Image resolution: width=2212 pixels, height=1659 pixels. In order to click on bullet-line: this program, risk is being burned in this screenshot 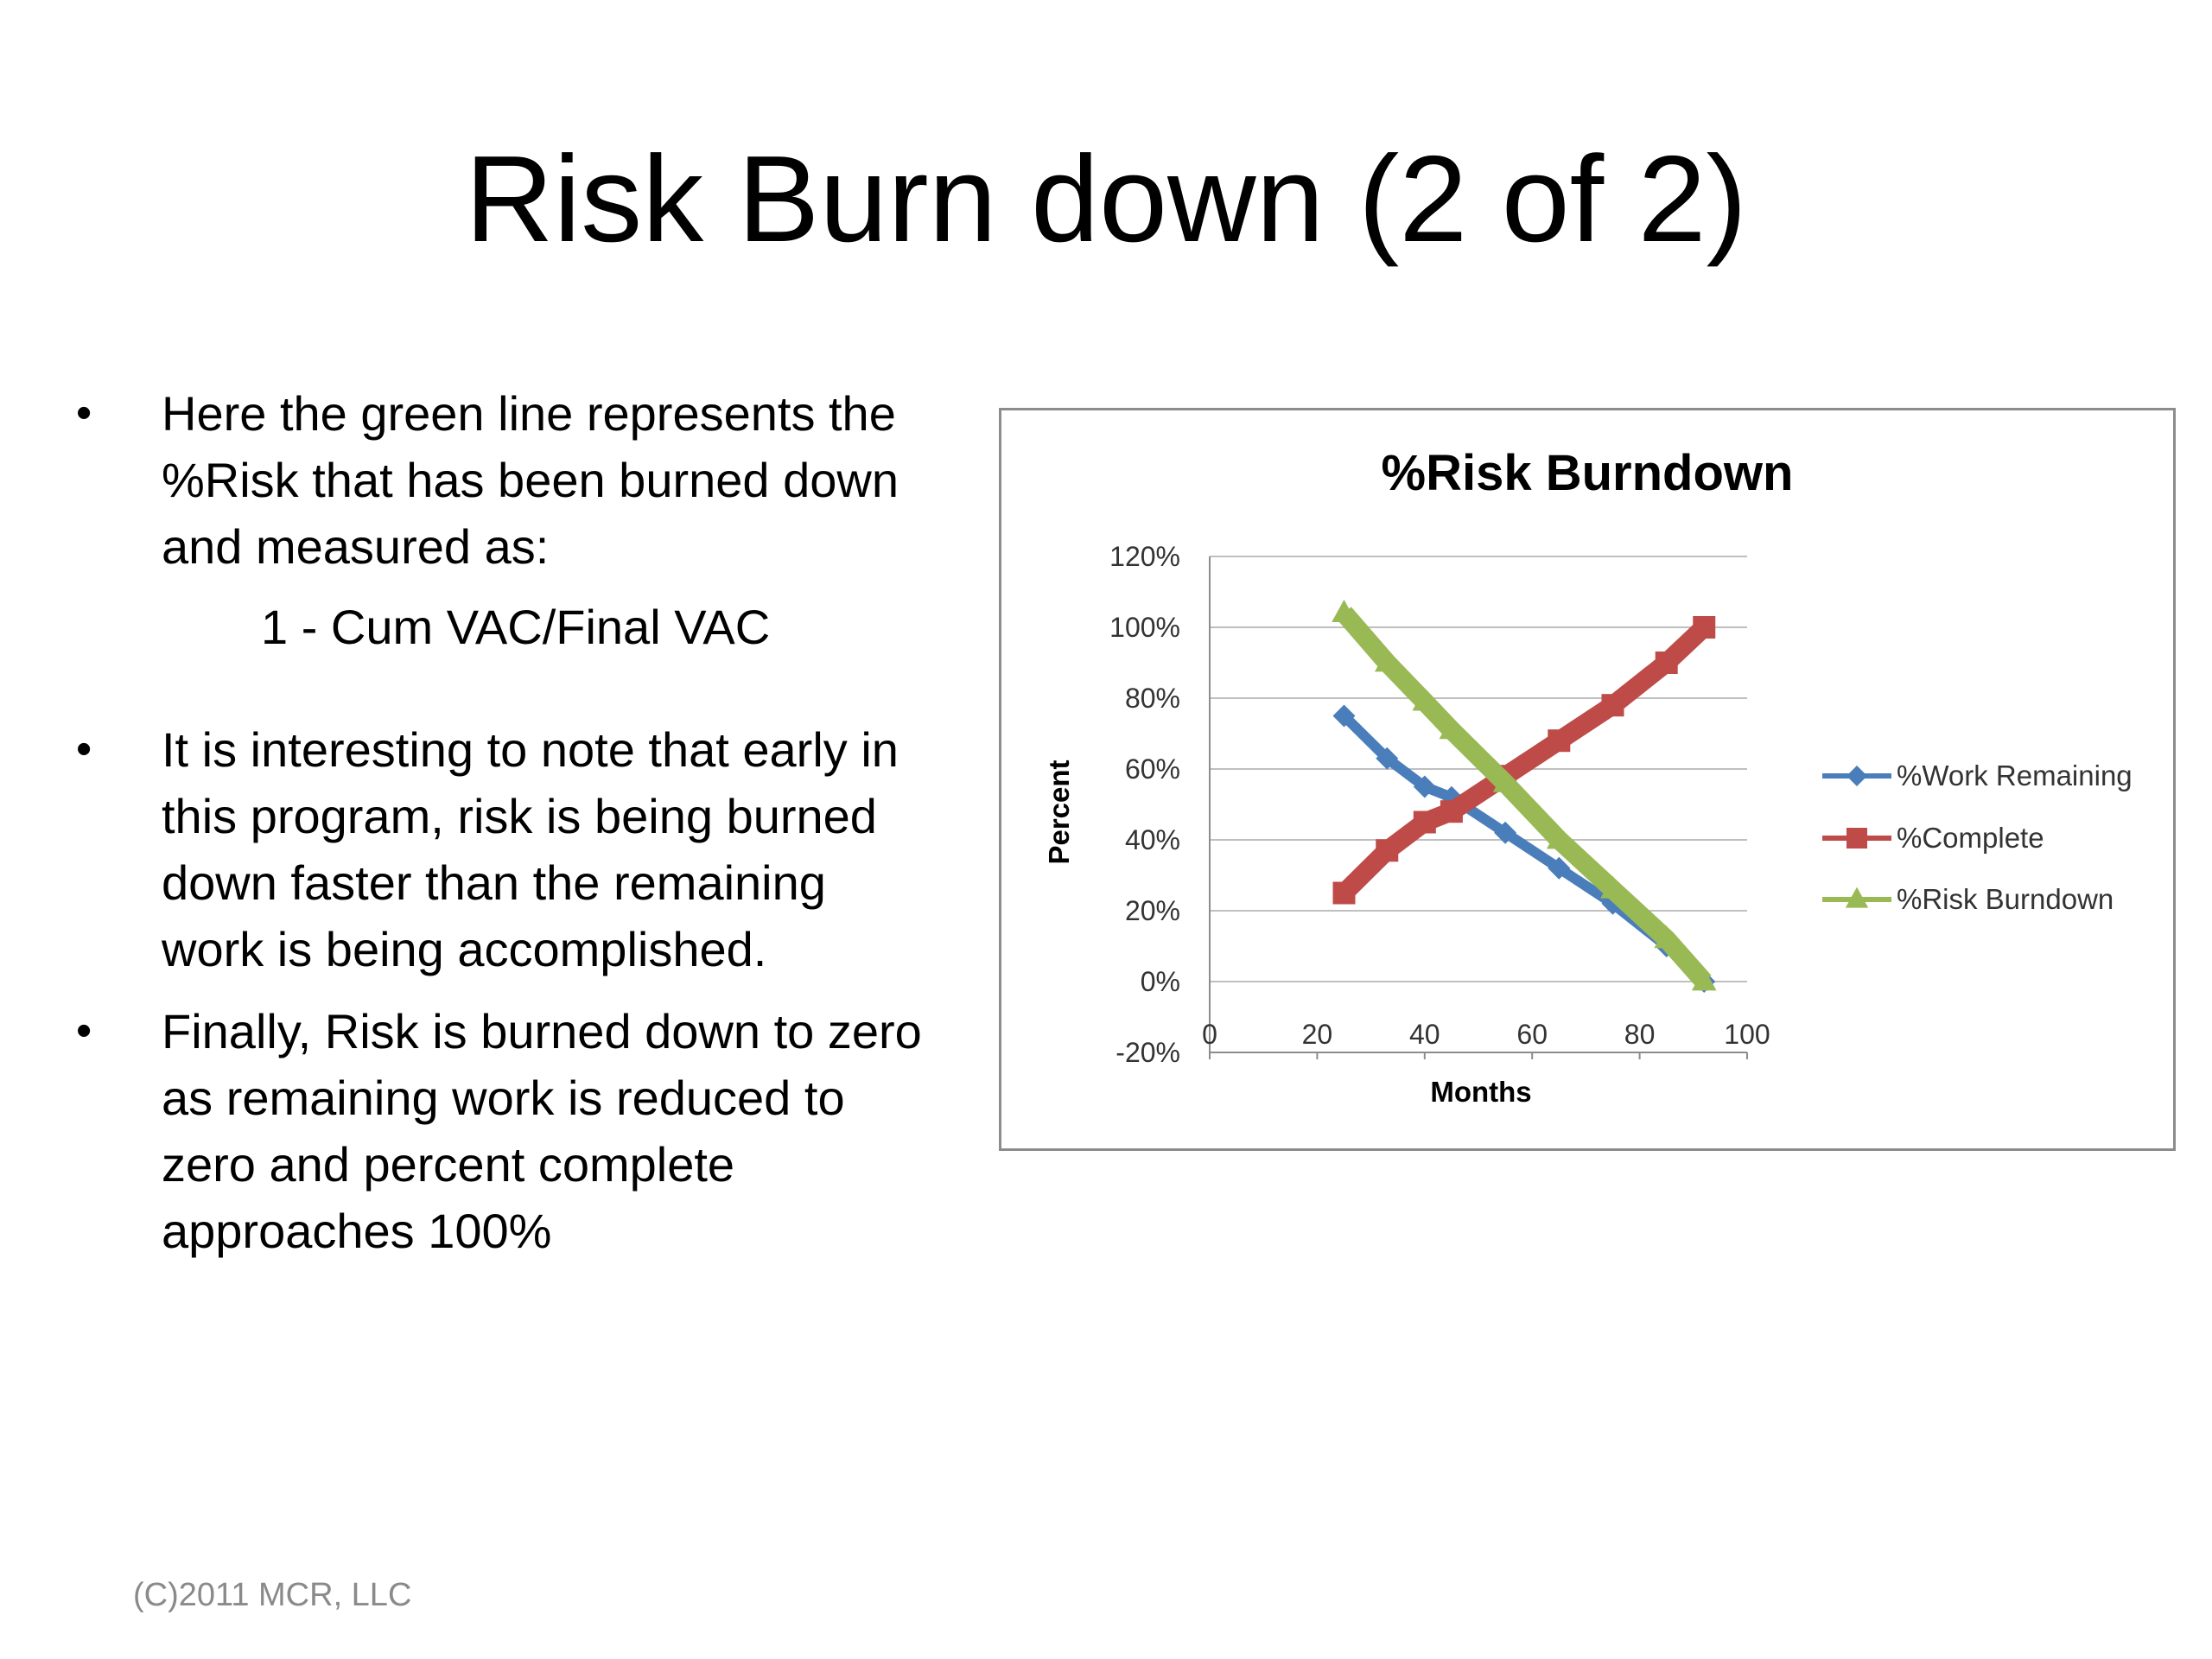, I will do `click(519, 816)`.